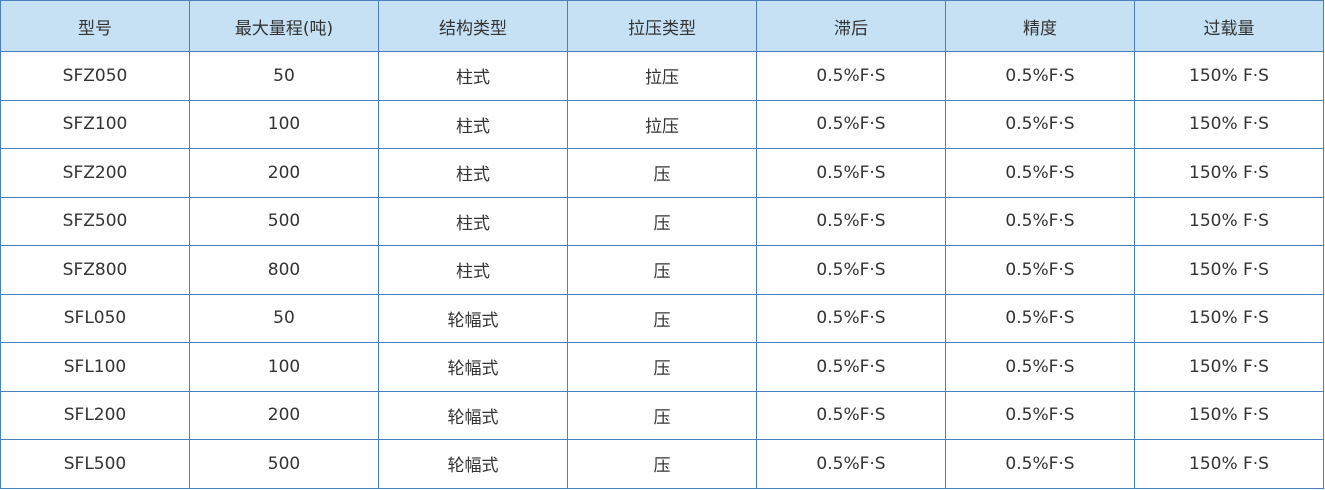  I want to click on column-header: 精度, so click(1040, 26).